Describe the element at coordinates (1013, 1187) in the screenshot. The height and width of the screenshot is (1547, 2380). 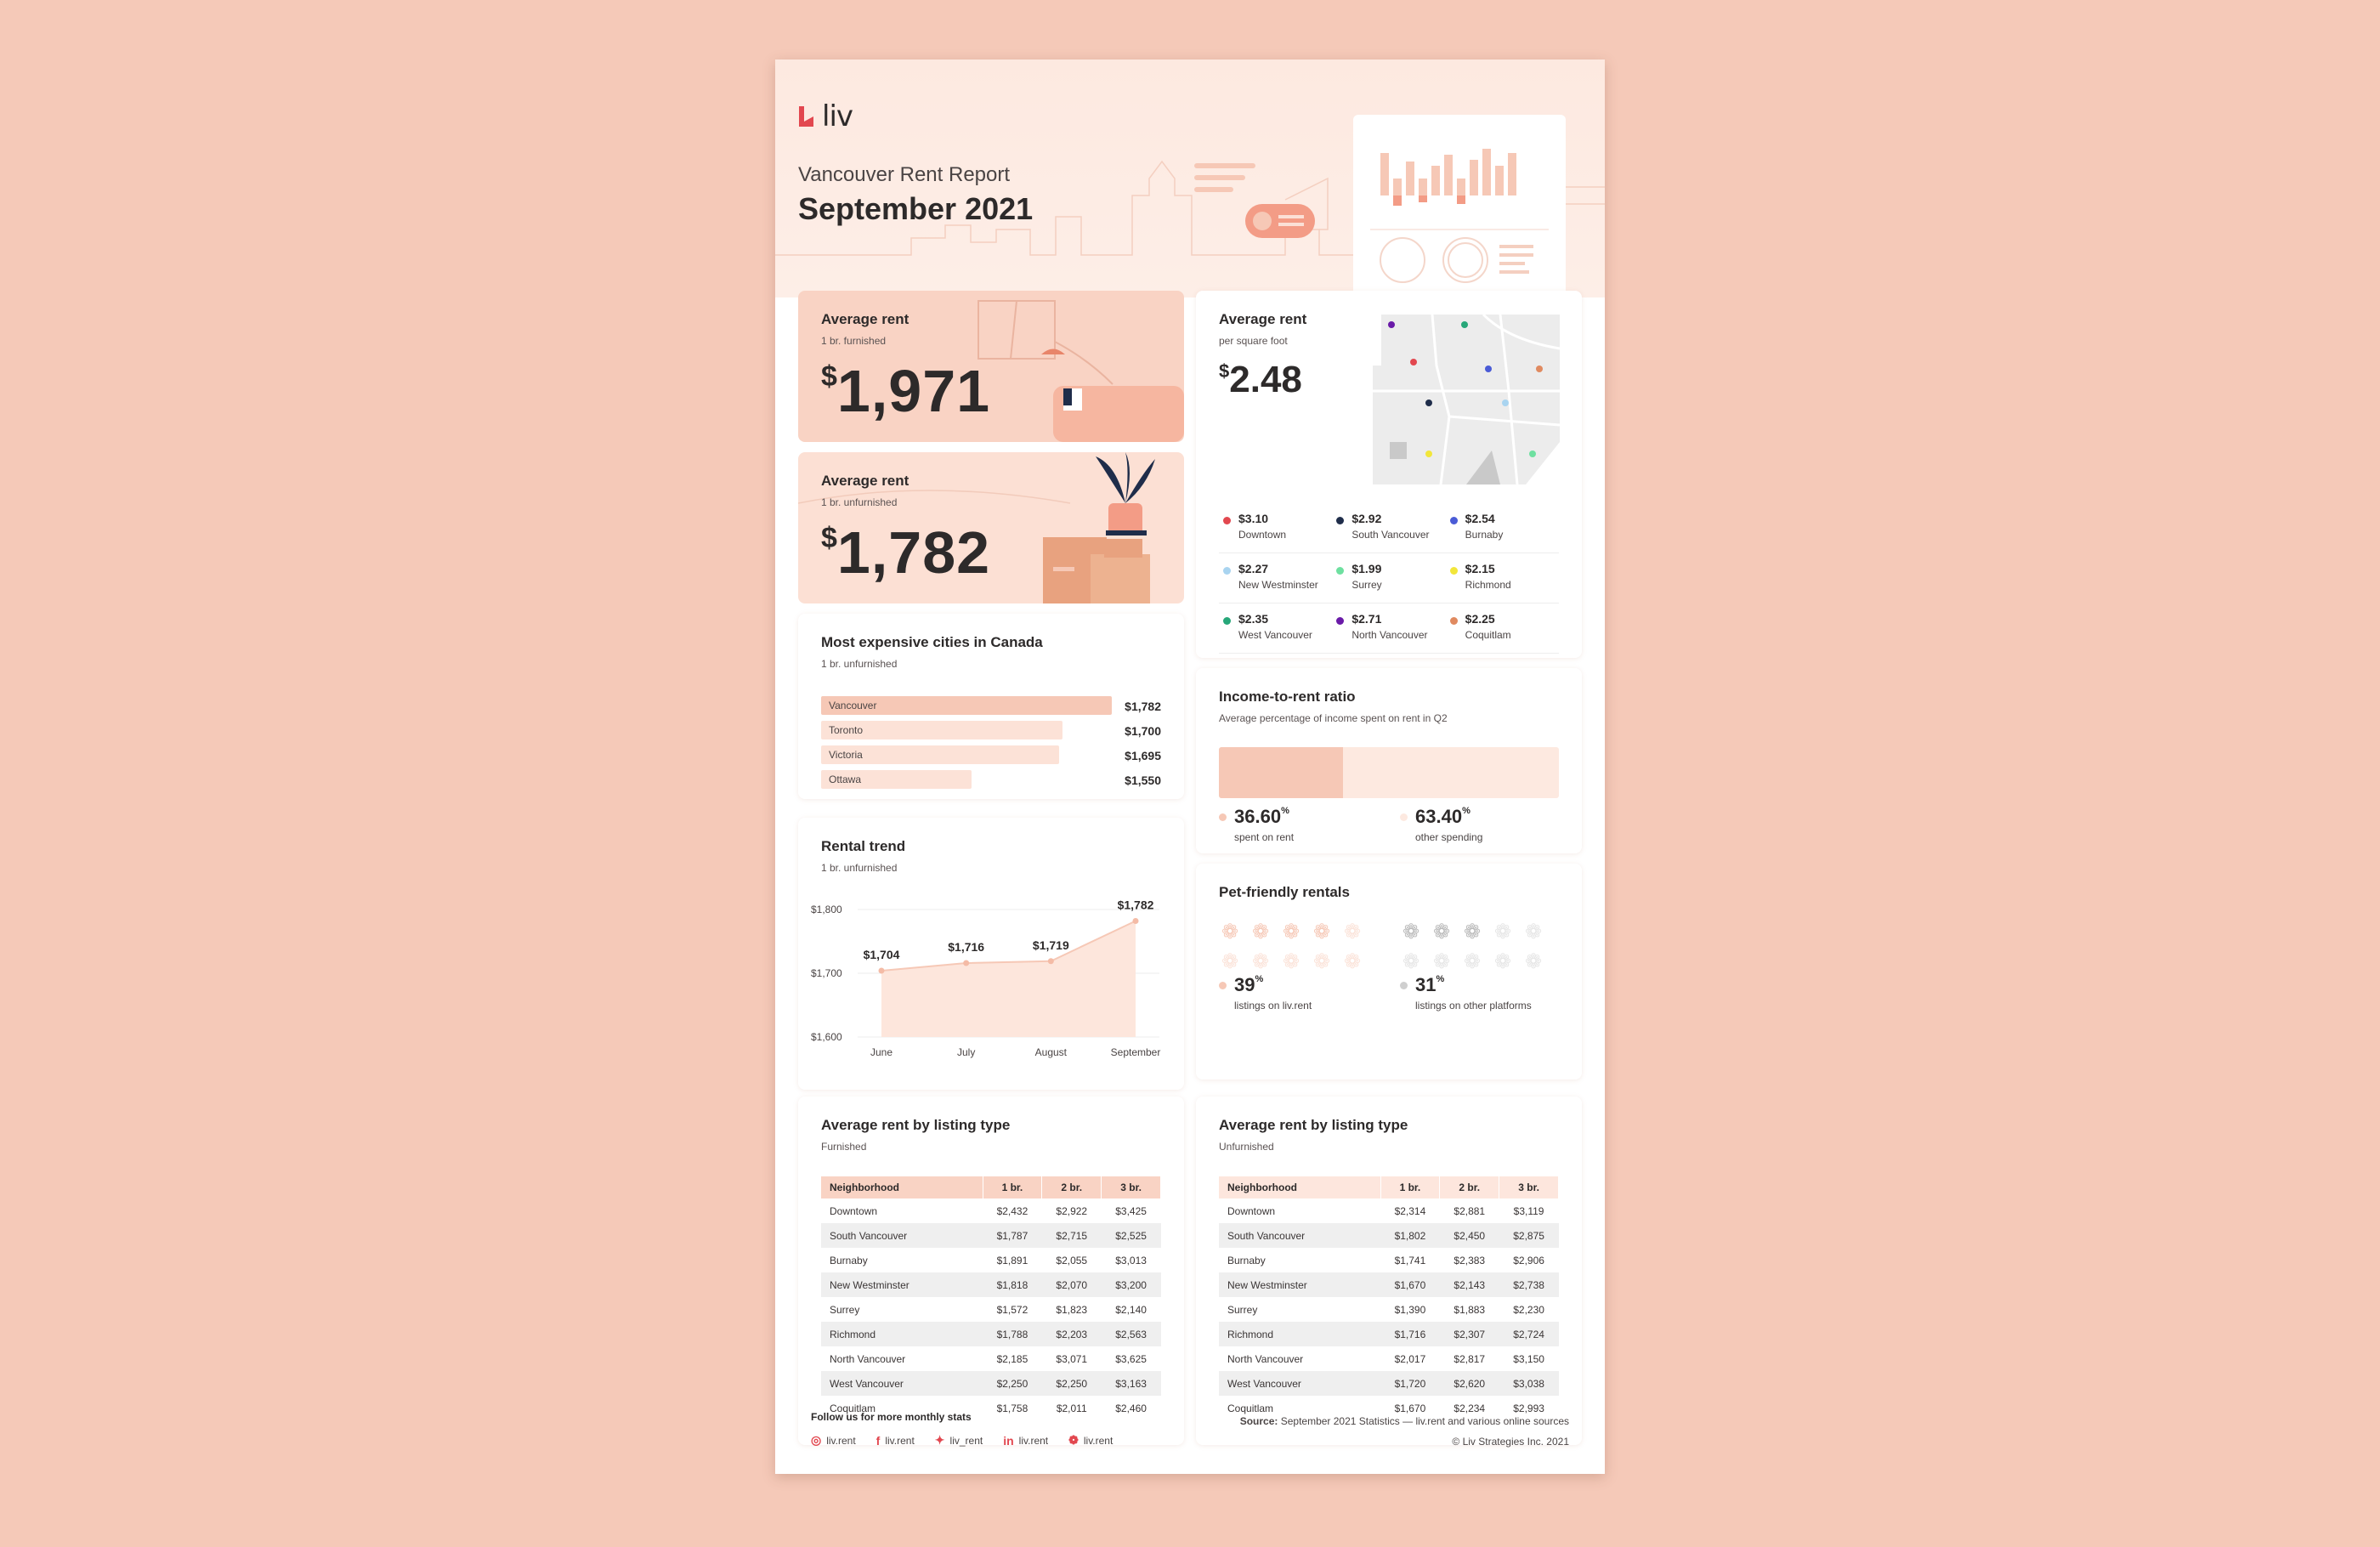
I see `column-header: 1 br.` at that location.